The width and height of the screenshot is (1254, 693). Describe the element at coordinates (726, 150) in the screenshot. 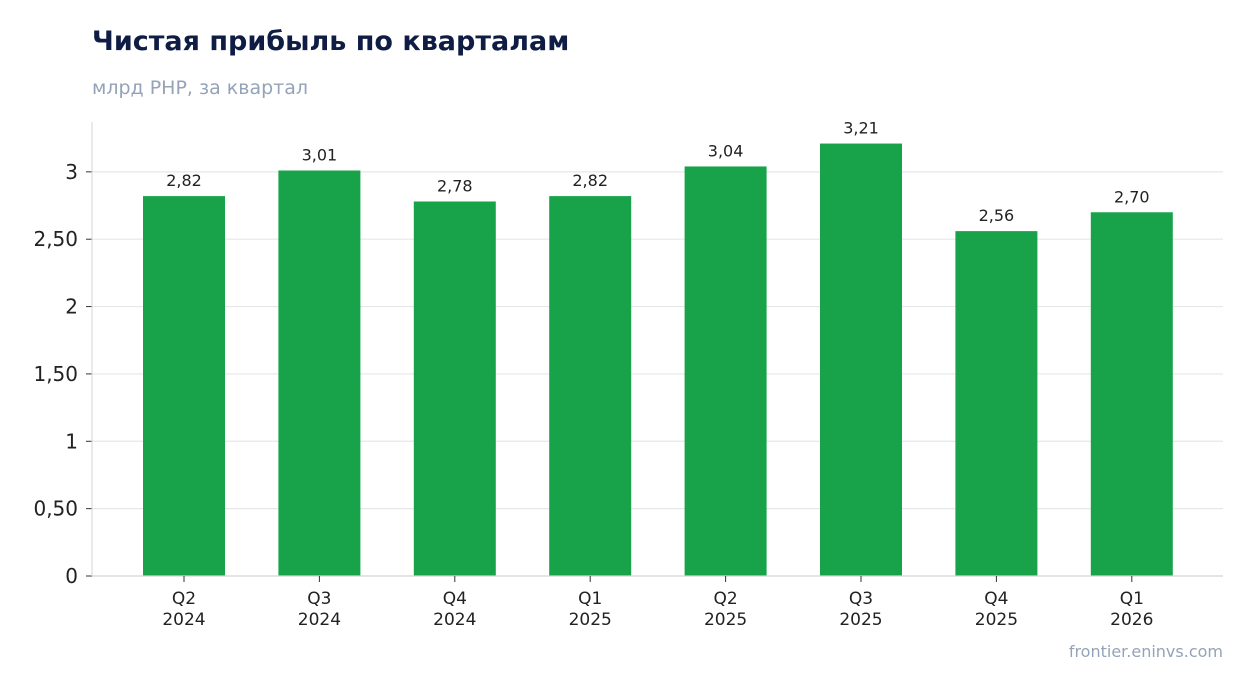

I see `data-label: 3,04` at that location.